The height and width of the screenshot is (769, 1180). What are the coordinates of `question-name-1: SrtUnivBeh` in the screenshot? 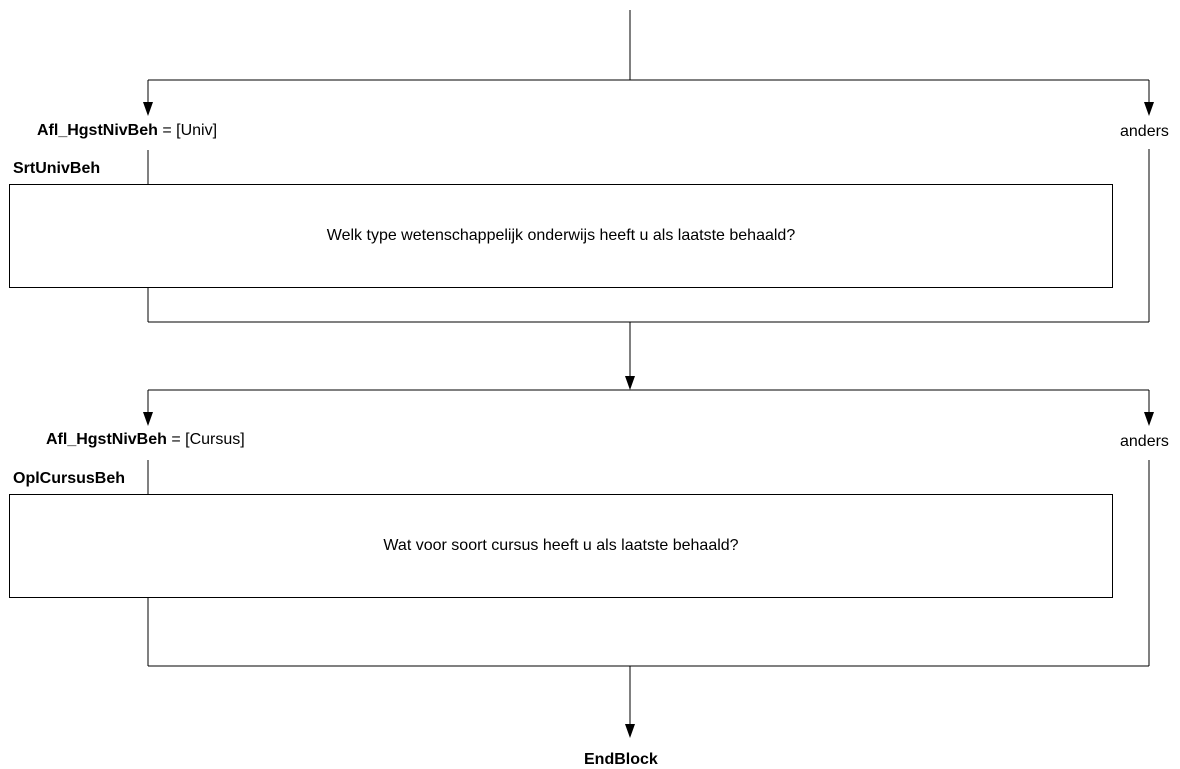 It's located at (57, 168).